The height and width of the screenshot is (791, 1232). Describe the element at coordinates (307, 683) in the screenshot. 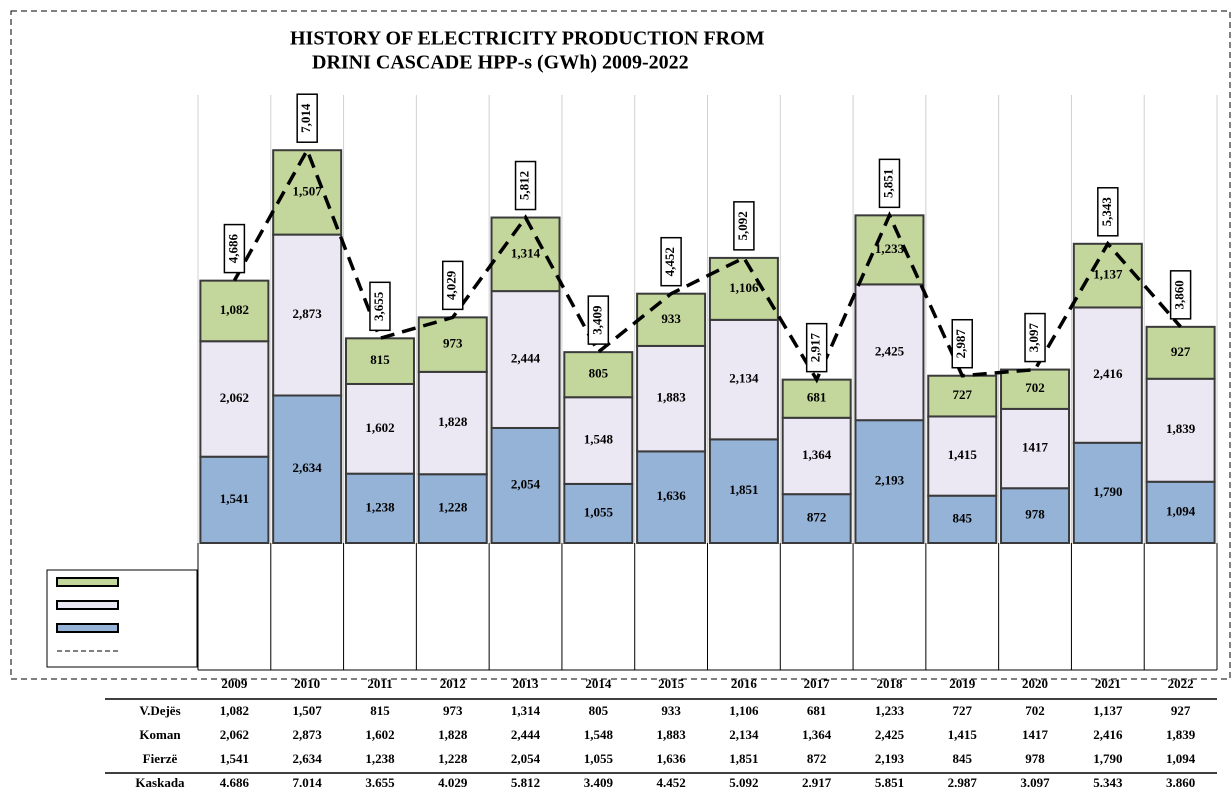

I see `table-header: 2010` at that location.